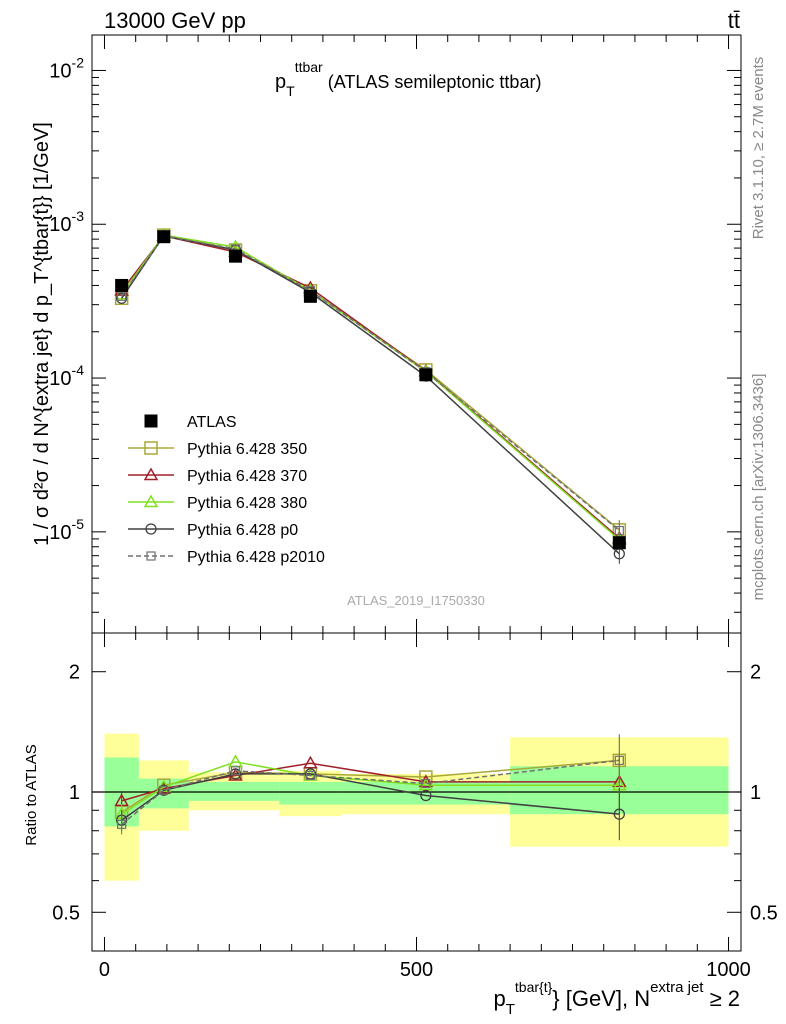 Image resolution: width=786 pixels, height=1024 pixels. I want to click on ratio-y-tick-label-right: 1, so click(755, 793).